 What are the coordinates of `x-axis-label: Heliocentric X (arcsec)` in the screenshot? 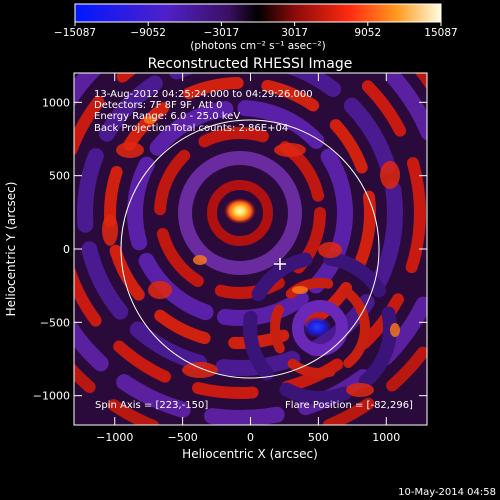 It's located at (250, 454).